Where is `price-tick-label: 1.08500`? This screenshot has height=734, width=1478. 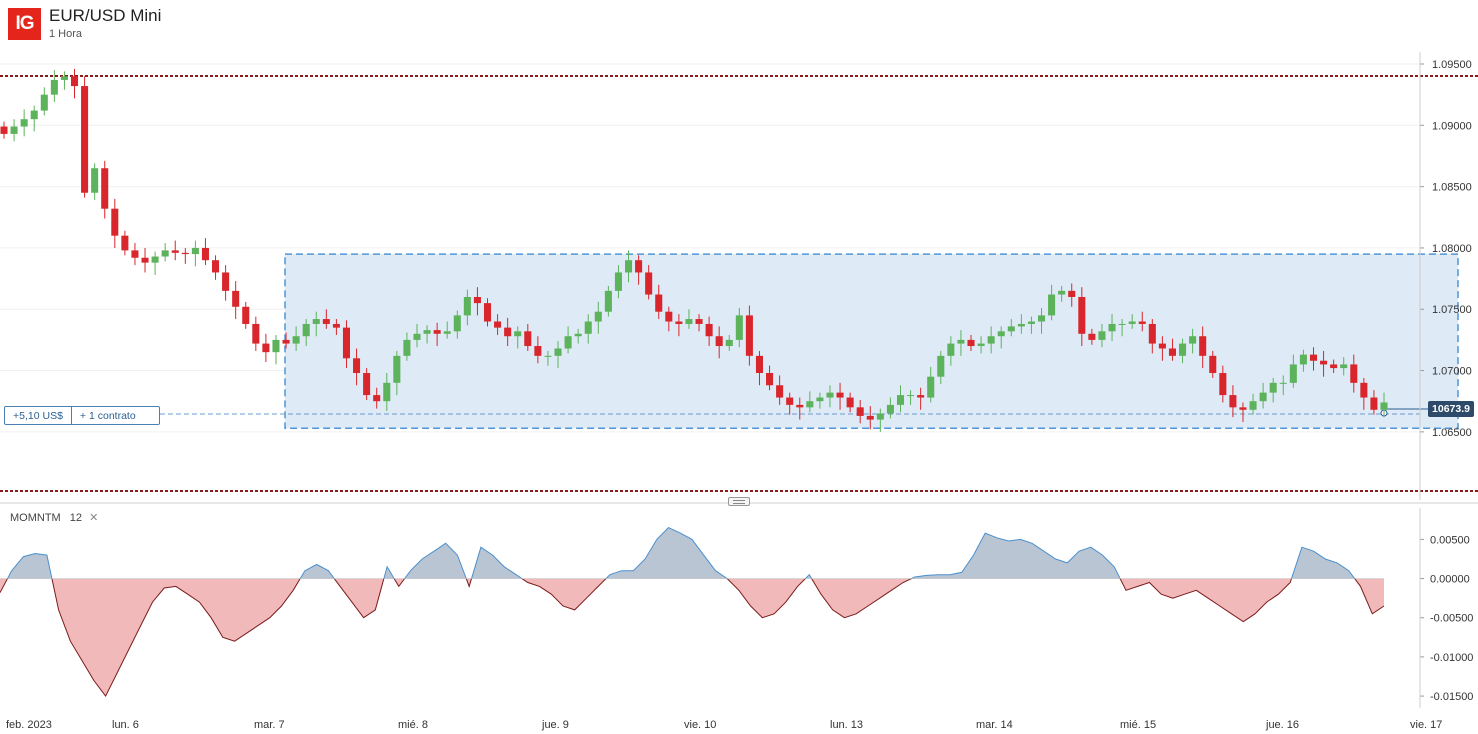 price-tick-label: 1.08500 is located at coordinates (1452, 188).